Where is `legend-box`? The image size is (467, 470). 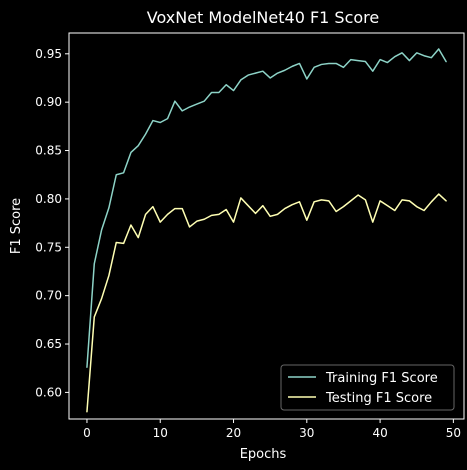
legend-box is located at coordinates (367, 387).